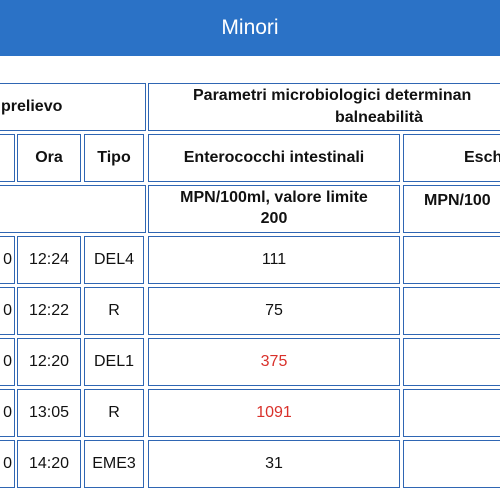  I want to click on ora-cell-value: 13:05, so click(49, 413).